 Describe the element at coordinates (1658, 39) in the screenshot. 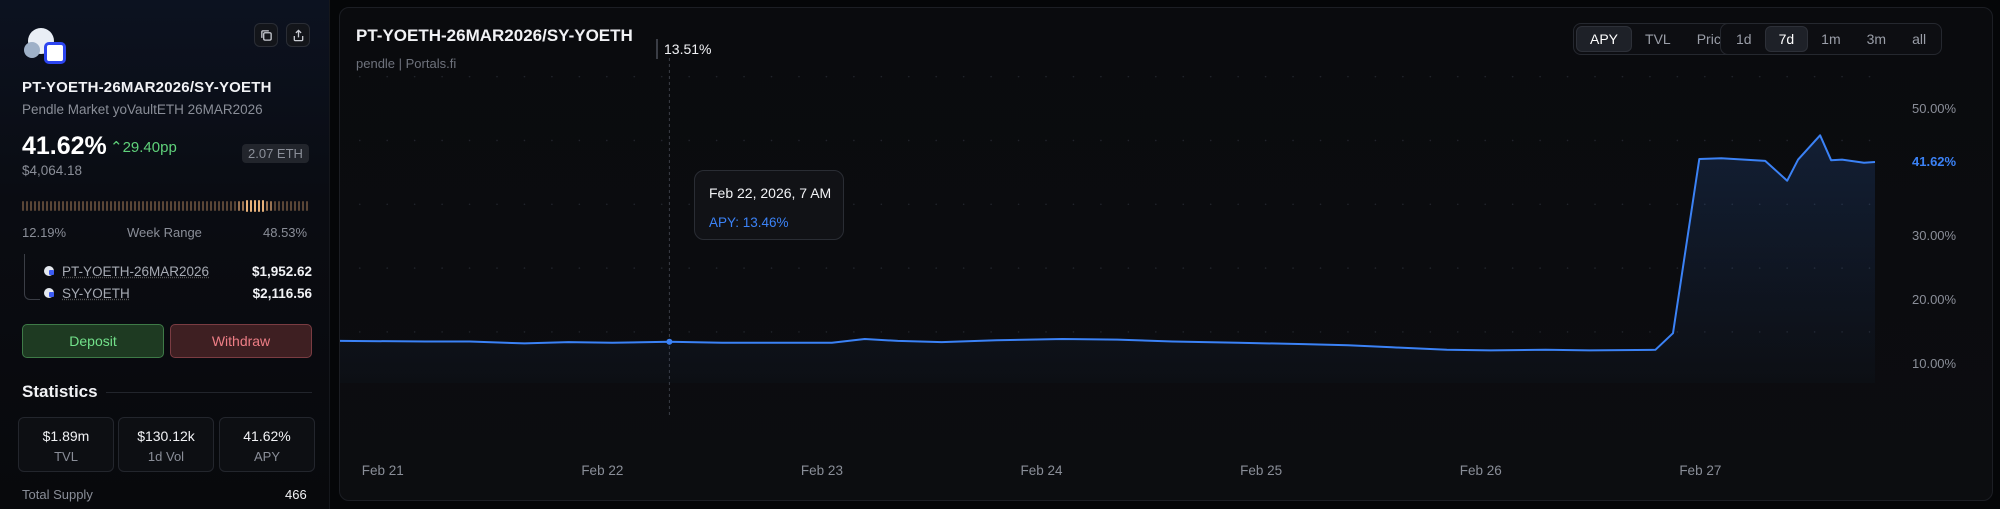

I see `tab-tvl: TVL` at that location.